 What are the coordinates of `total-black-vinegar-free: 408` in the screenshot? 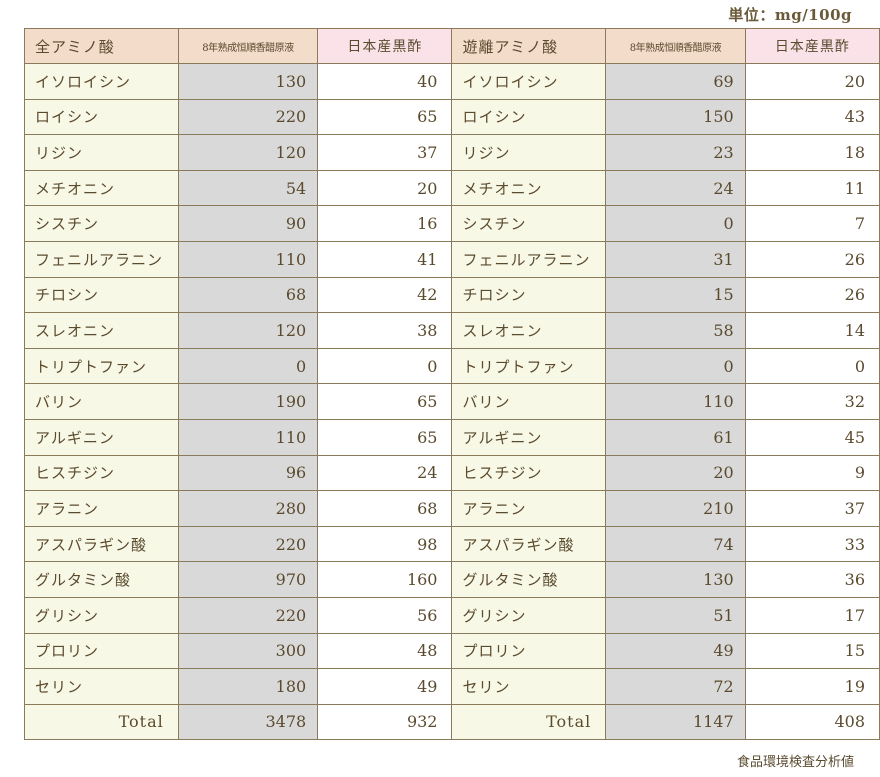 It's located at (812, 722).